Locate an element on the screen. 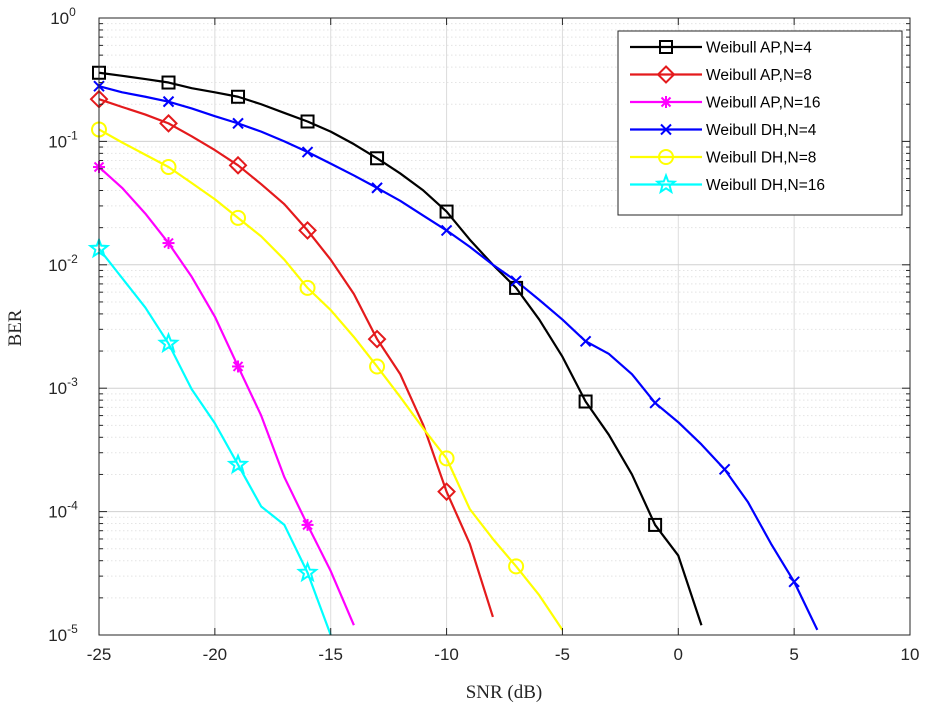 Image resolution: width=936 pixels, height=711 pixels. y-tick-label: 10⁻¹ is located at coordinates (63, 139).